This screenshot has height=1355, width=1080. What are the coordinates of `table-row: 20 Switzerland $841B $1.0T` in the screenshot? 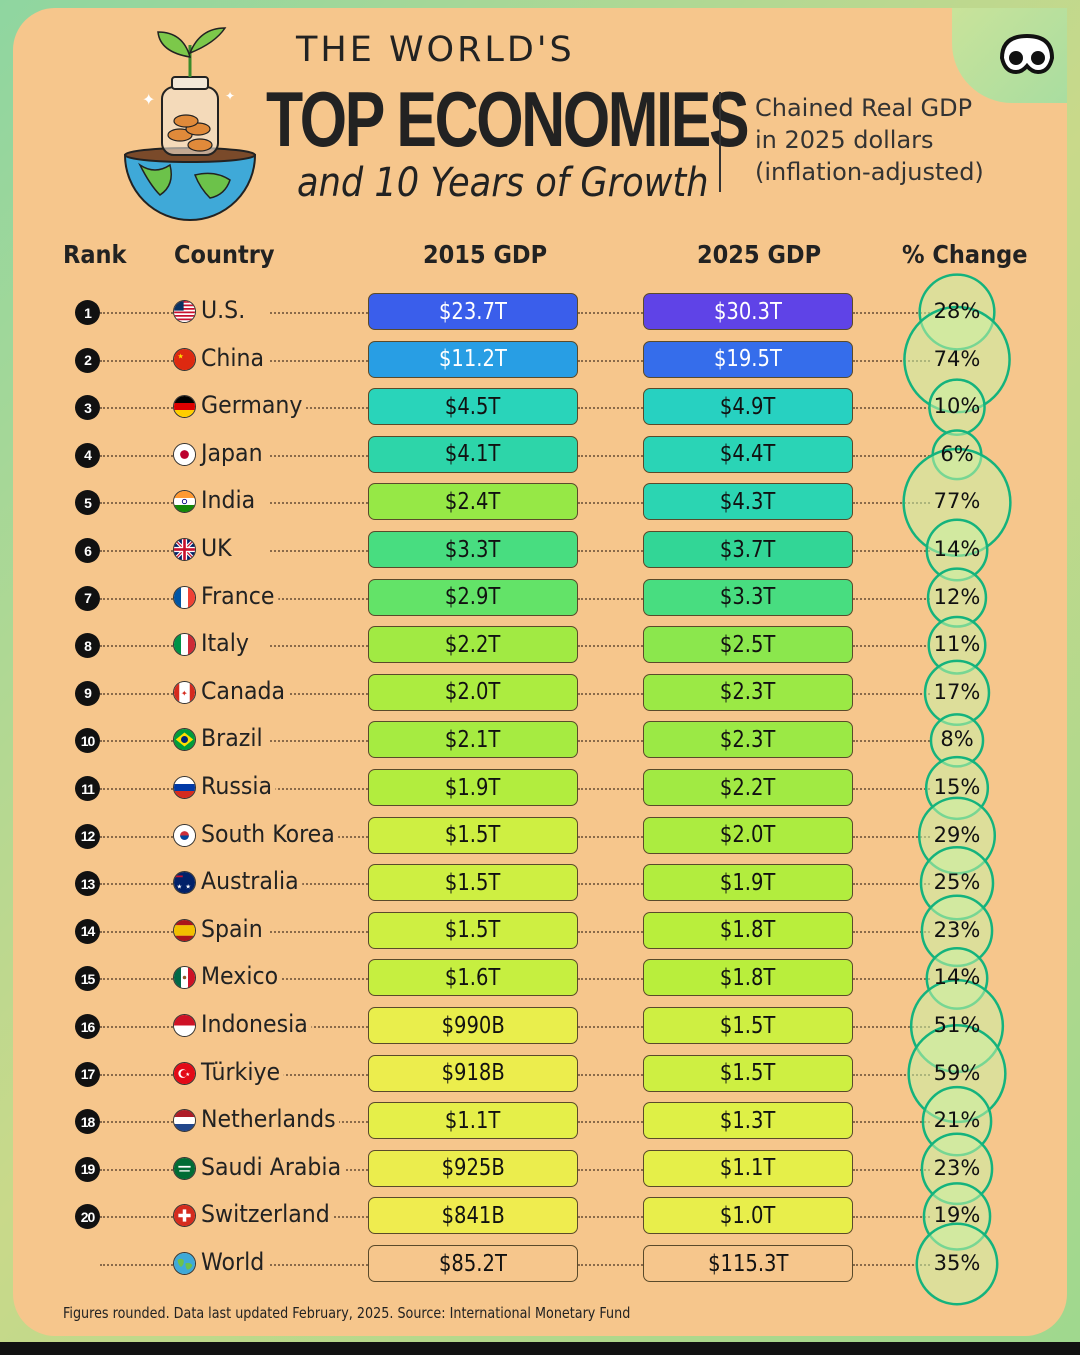 It's located at (540, 1218).